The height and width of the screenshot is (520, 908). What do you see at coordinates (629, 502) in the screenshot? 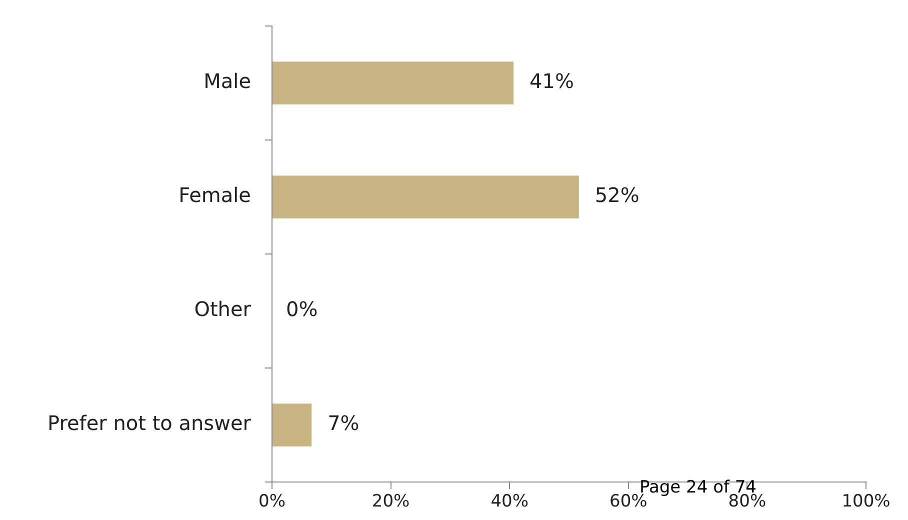
I see `x-tick-label: 60%` at bounding box center [629, 502].